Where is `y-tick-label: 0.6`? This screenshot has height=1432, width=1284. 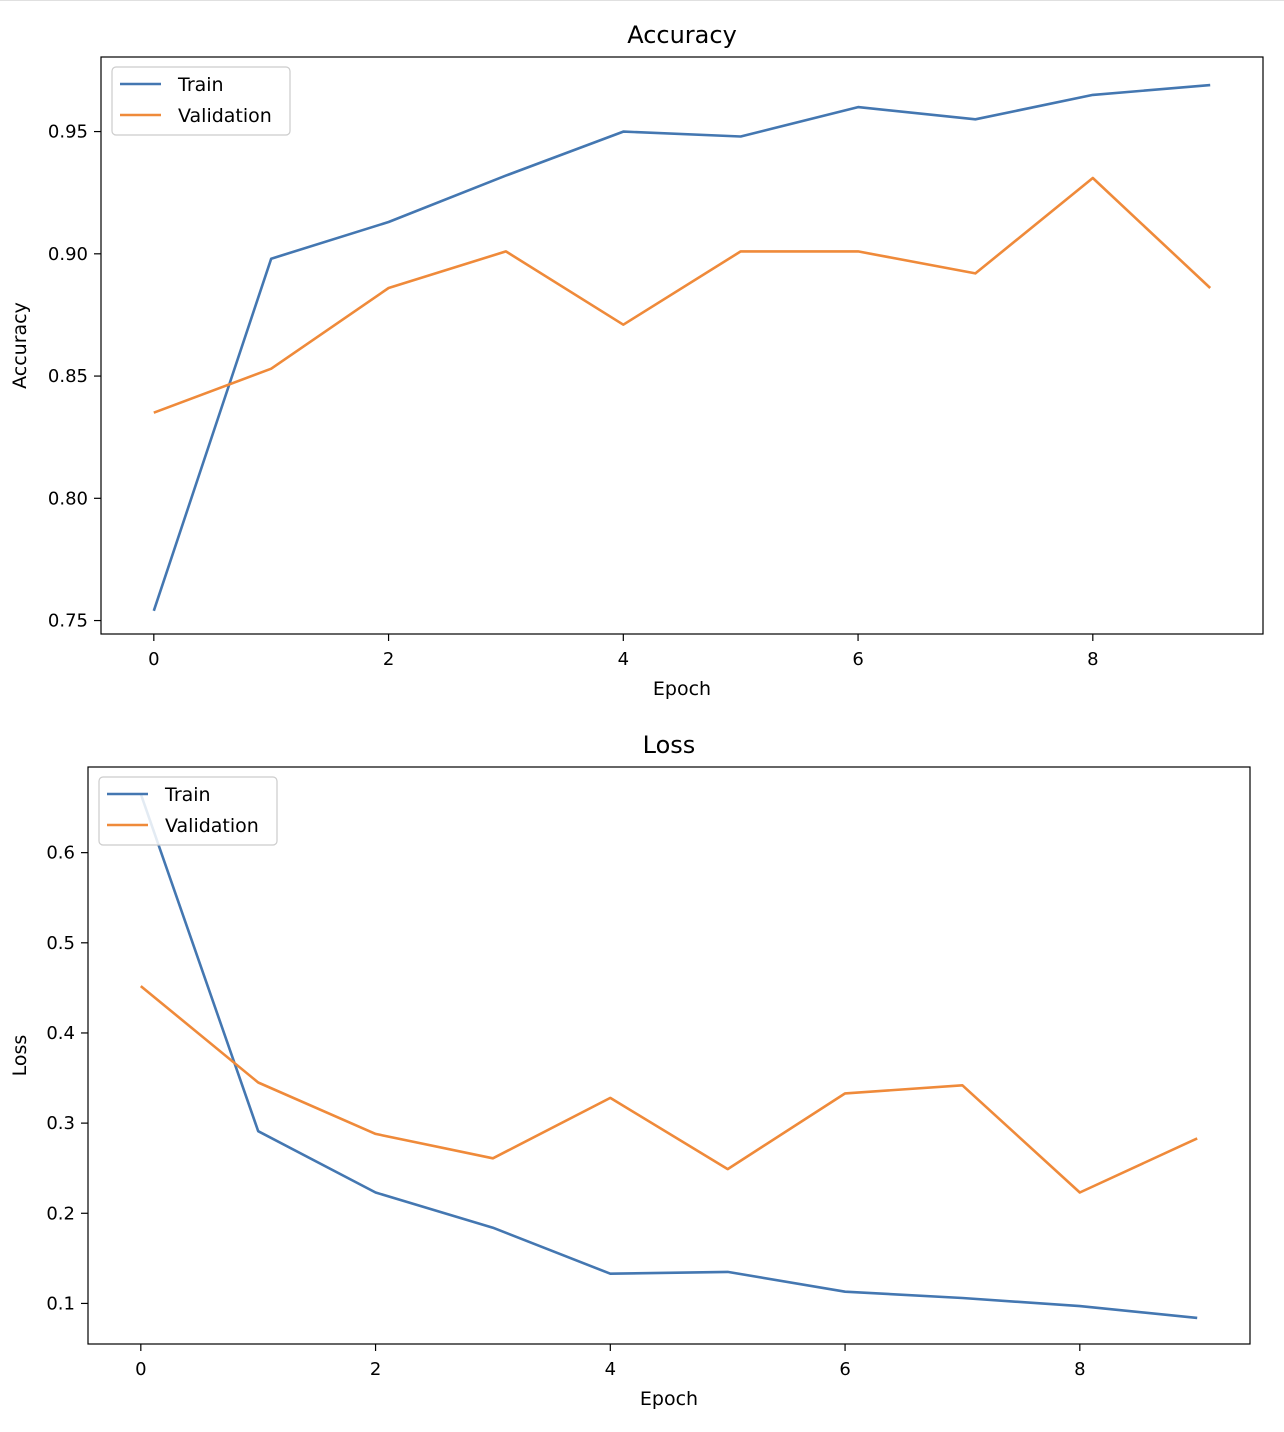
y-tick-label: 0.6 is located at coordinates (60, 853).